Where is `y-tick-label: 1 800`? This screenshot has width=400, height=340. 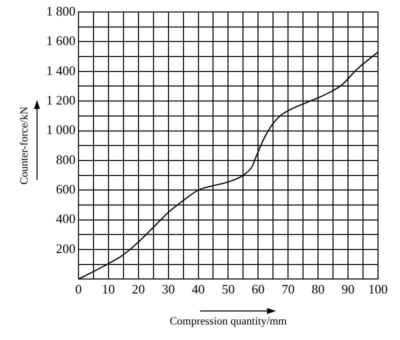
y-tick-label: 1 800 is located at coordinates (61, 10).